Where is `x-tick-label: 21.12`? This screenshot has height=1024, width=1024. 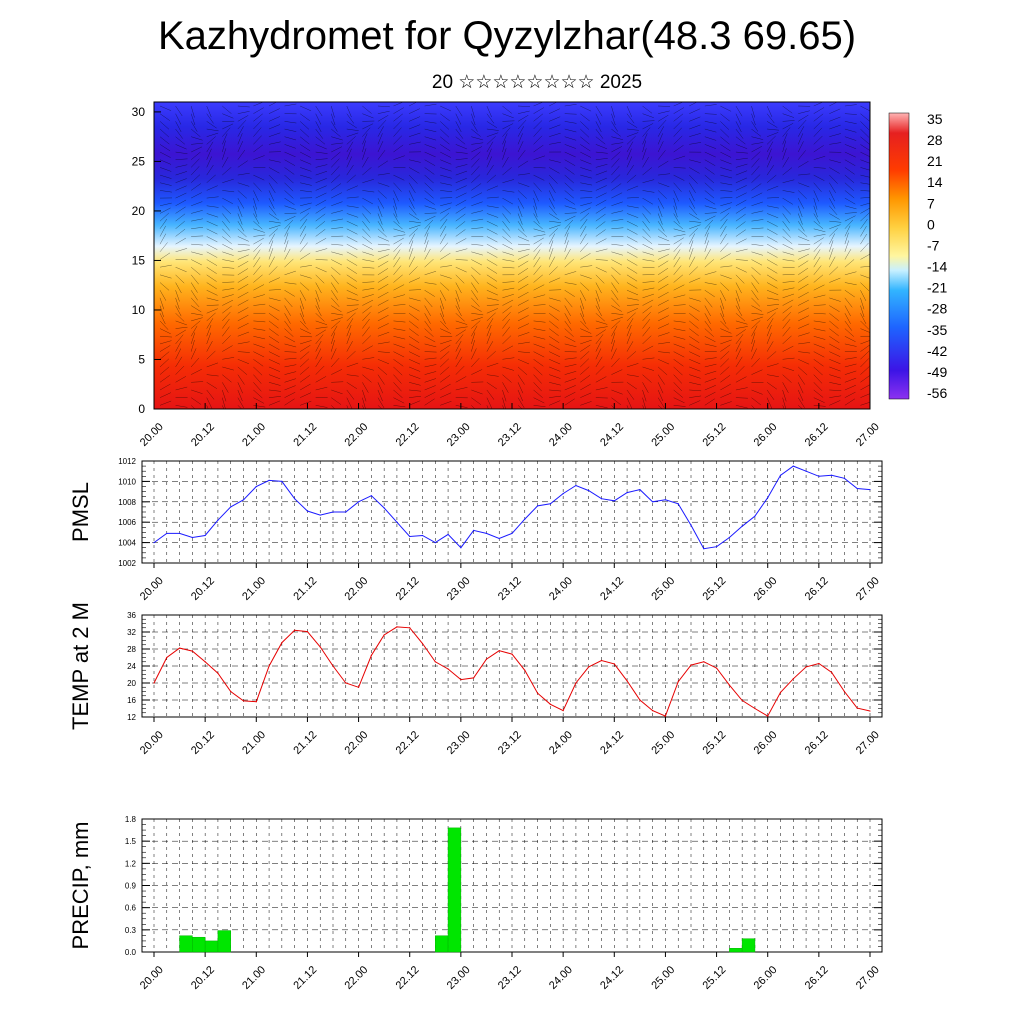 x-tick-label: 21.12 is located at coordinates (305, 589).